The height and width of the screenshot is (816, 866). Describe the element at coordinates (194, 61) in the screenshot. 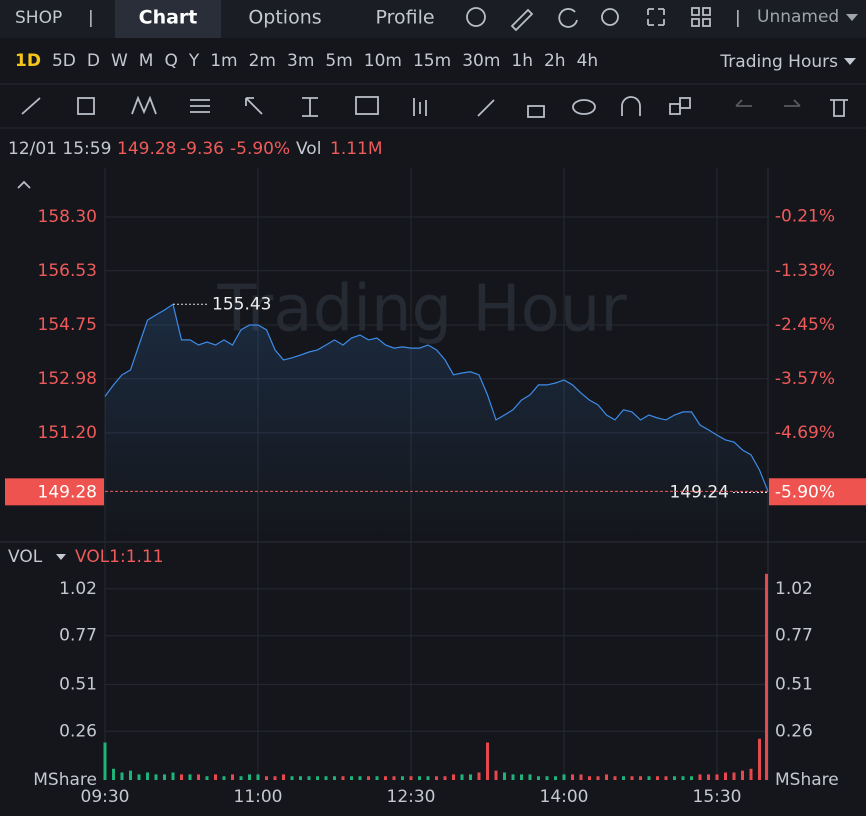

I see `timeframe: Y` at that location.